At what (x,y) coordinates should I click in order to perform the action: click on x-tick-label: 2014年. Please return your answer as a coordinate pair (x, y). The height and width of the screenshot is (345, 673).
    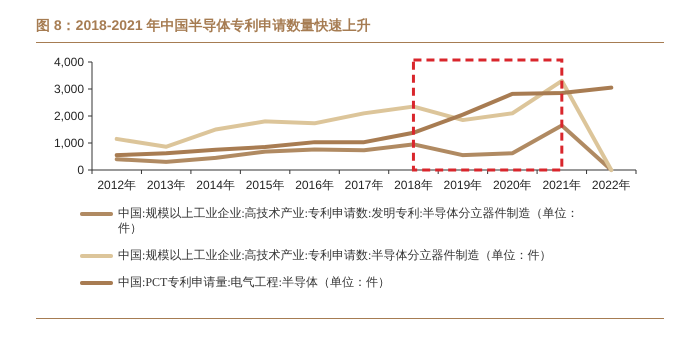
    Looking at the image, I should click on (215, 185).